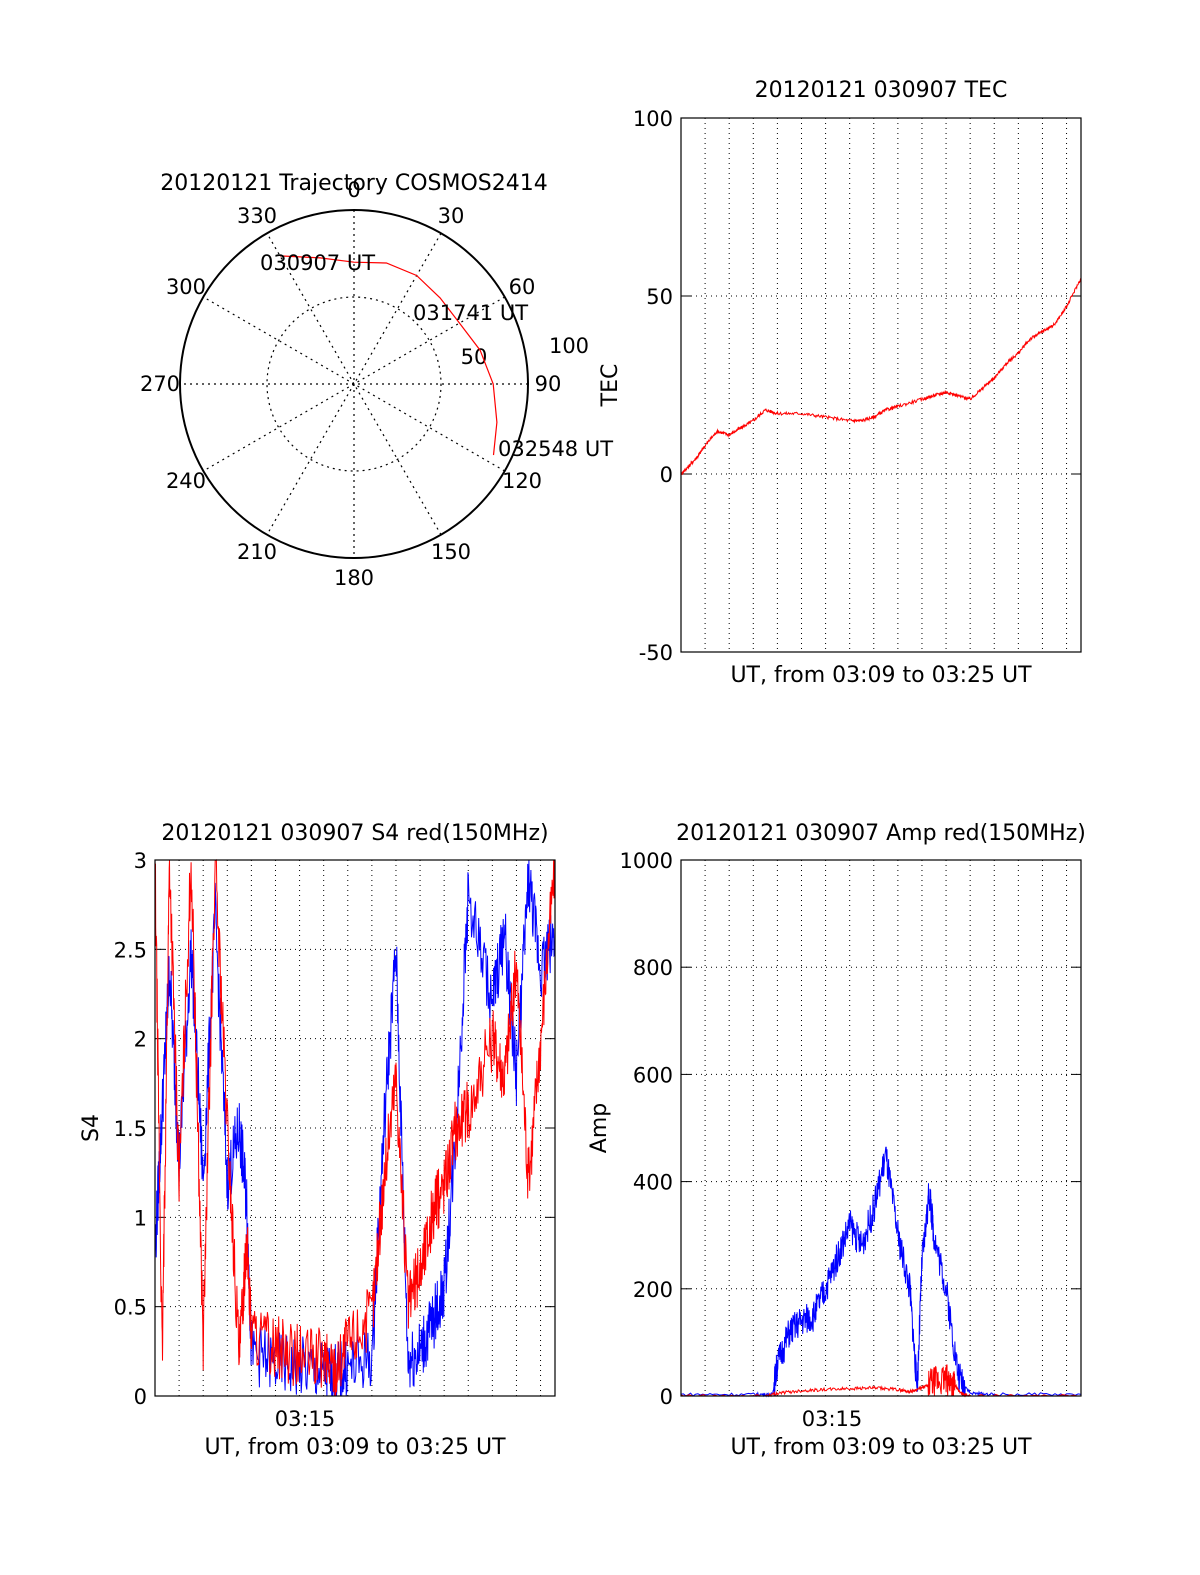  I want to click on y-tick-label-800: 800, so click(653, 968).